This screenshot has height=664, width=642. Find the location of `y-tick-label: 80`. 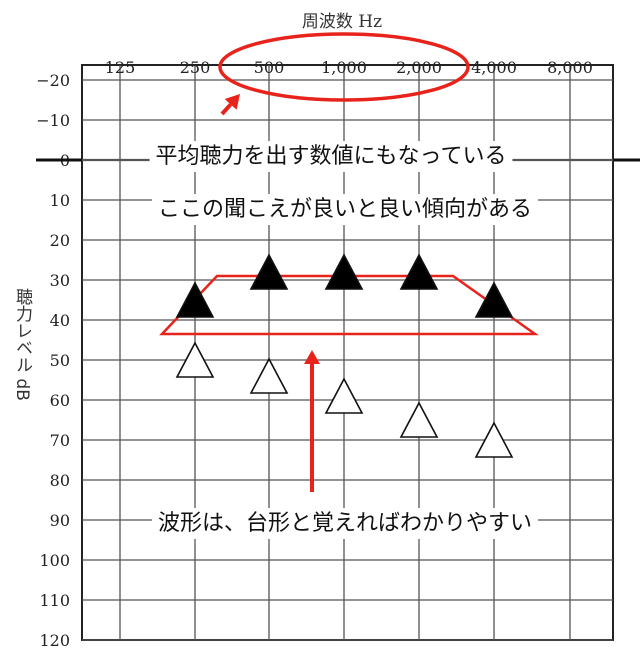

y-tick-label: 80 is located at coordinates (60, 480).